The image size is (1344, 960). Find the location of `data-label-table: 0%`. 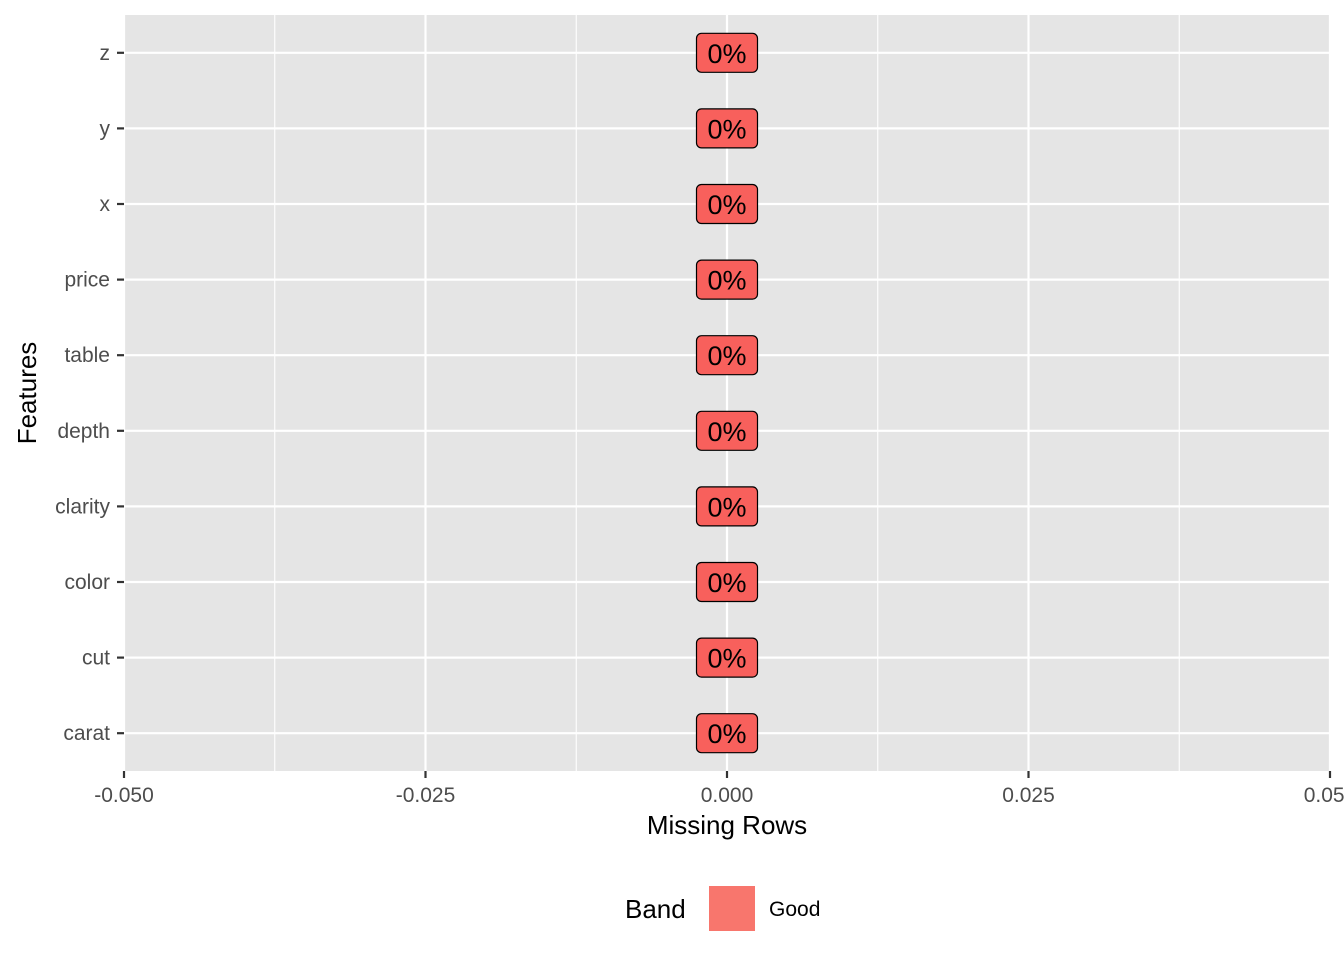

data-label-table: 0% is located at coordinates (727, 355).